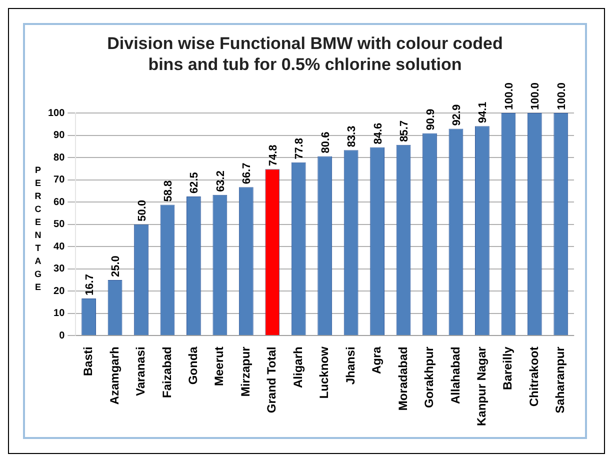 The height and width of the screenshot is (462, 613). I want to click on x-tick-label: Gorakhpur, so click(429, 377).